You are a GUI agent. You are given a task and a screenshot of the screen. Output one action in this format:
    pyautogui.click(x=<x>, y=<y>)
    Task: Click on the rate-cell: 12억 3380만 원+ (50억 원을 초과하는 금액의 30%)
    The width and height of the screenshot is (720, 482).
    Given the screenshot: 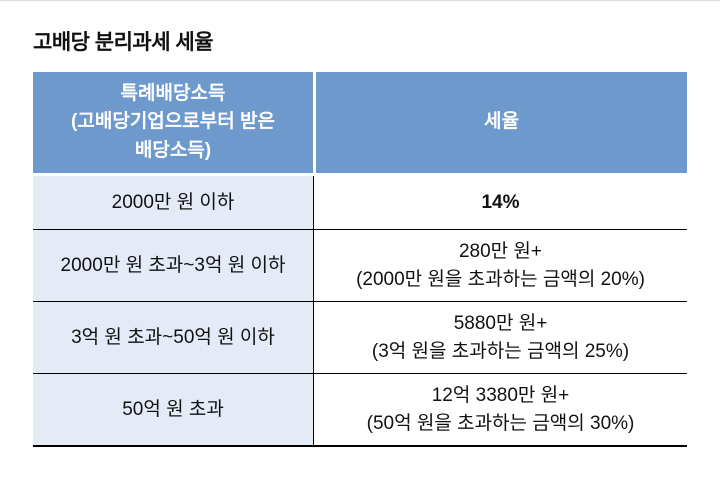 What is the action you would take?
    pyautogui.click(x=500, y=409)
    